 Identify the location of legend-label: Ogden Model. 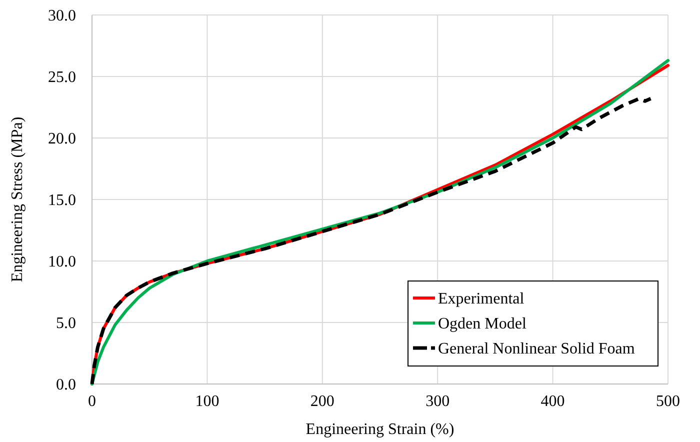
(482, 324).